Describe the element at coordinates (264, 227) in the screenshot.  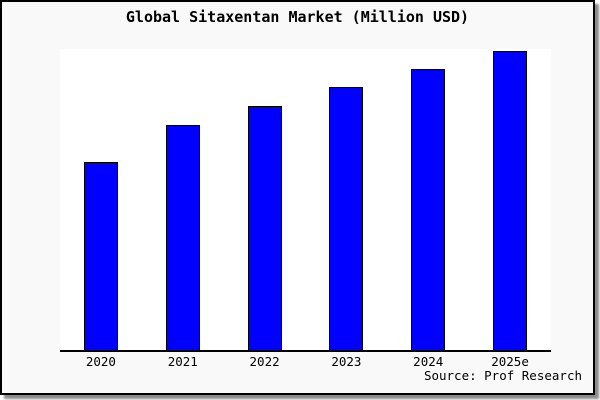
I see `bar-2022` at that location.